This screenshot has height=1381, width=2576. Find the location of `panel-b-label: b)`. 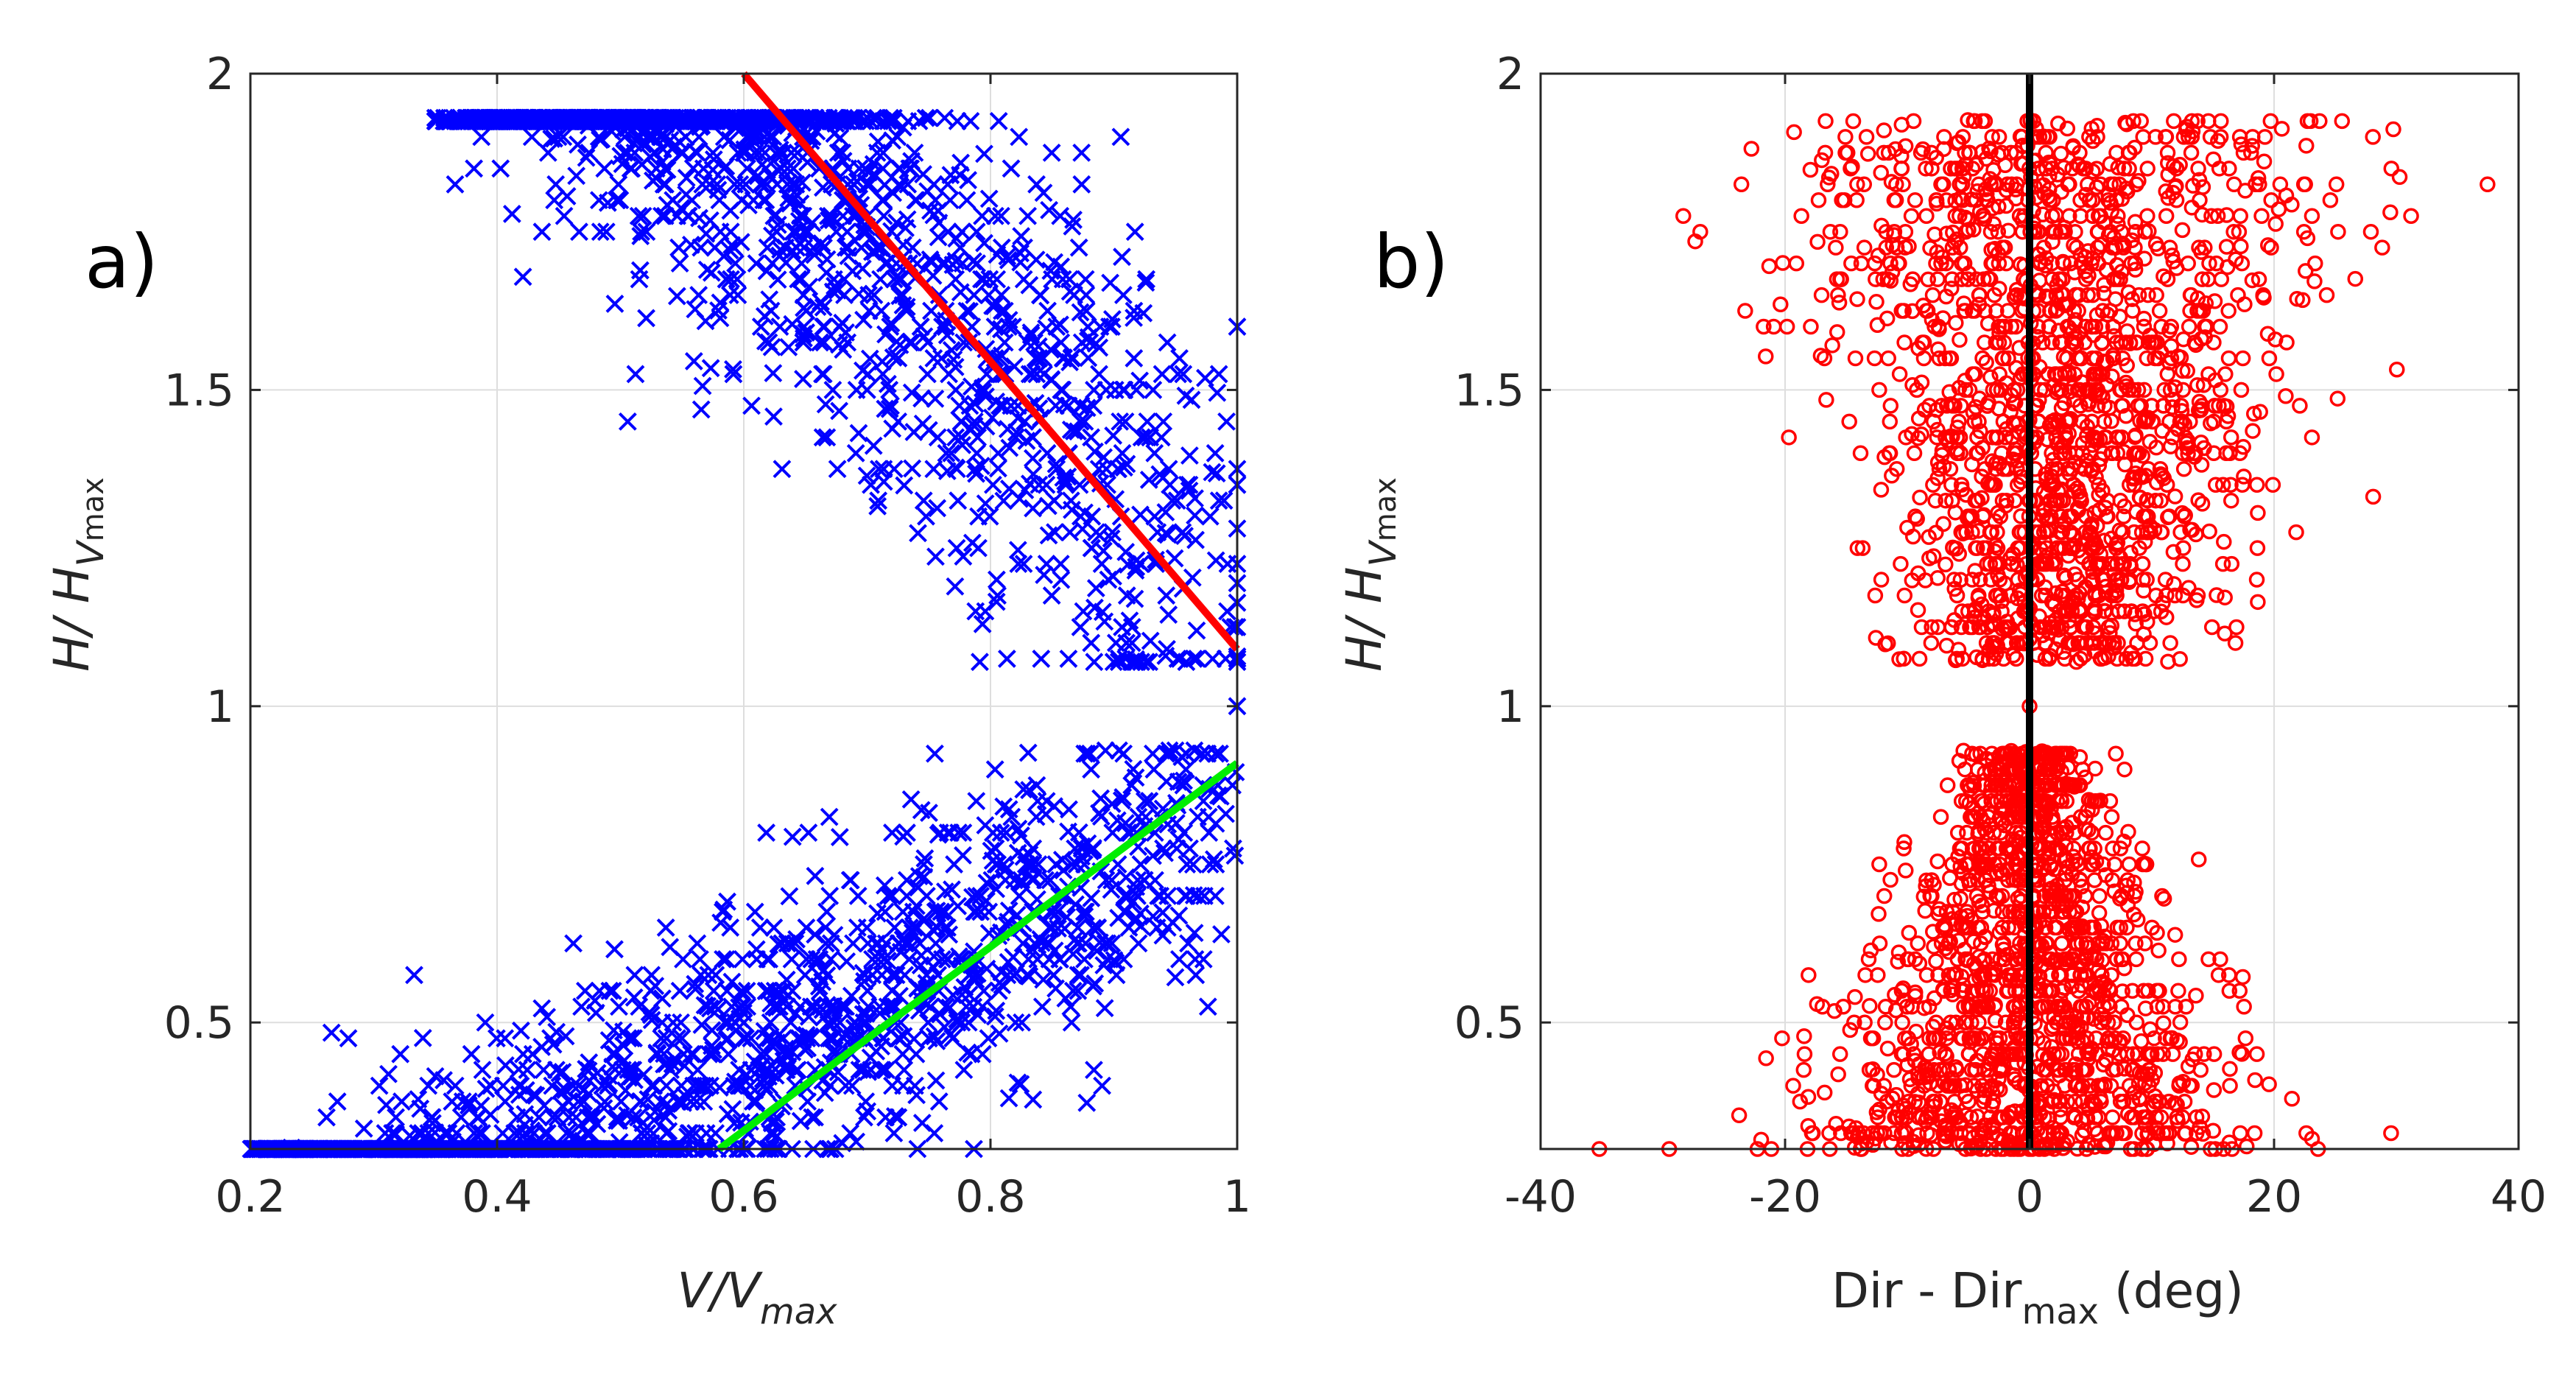

panel-b-label: b) is located at coordinates (1411, 262).